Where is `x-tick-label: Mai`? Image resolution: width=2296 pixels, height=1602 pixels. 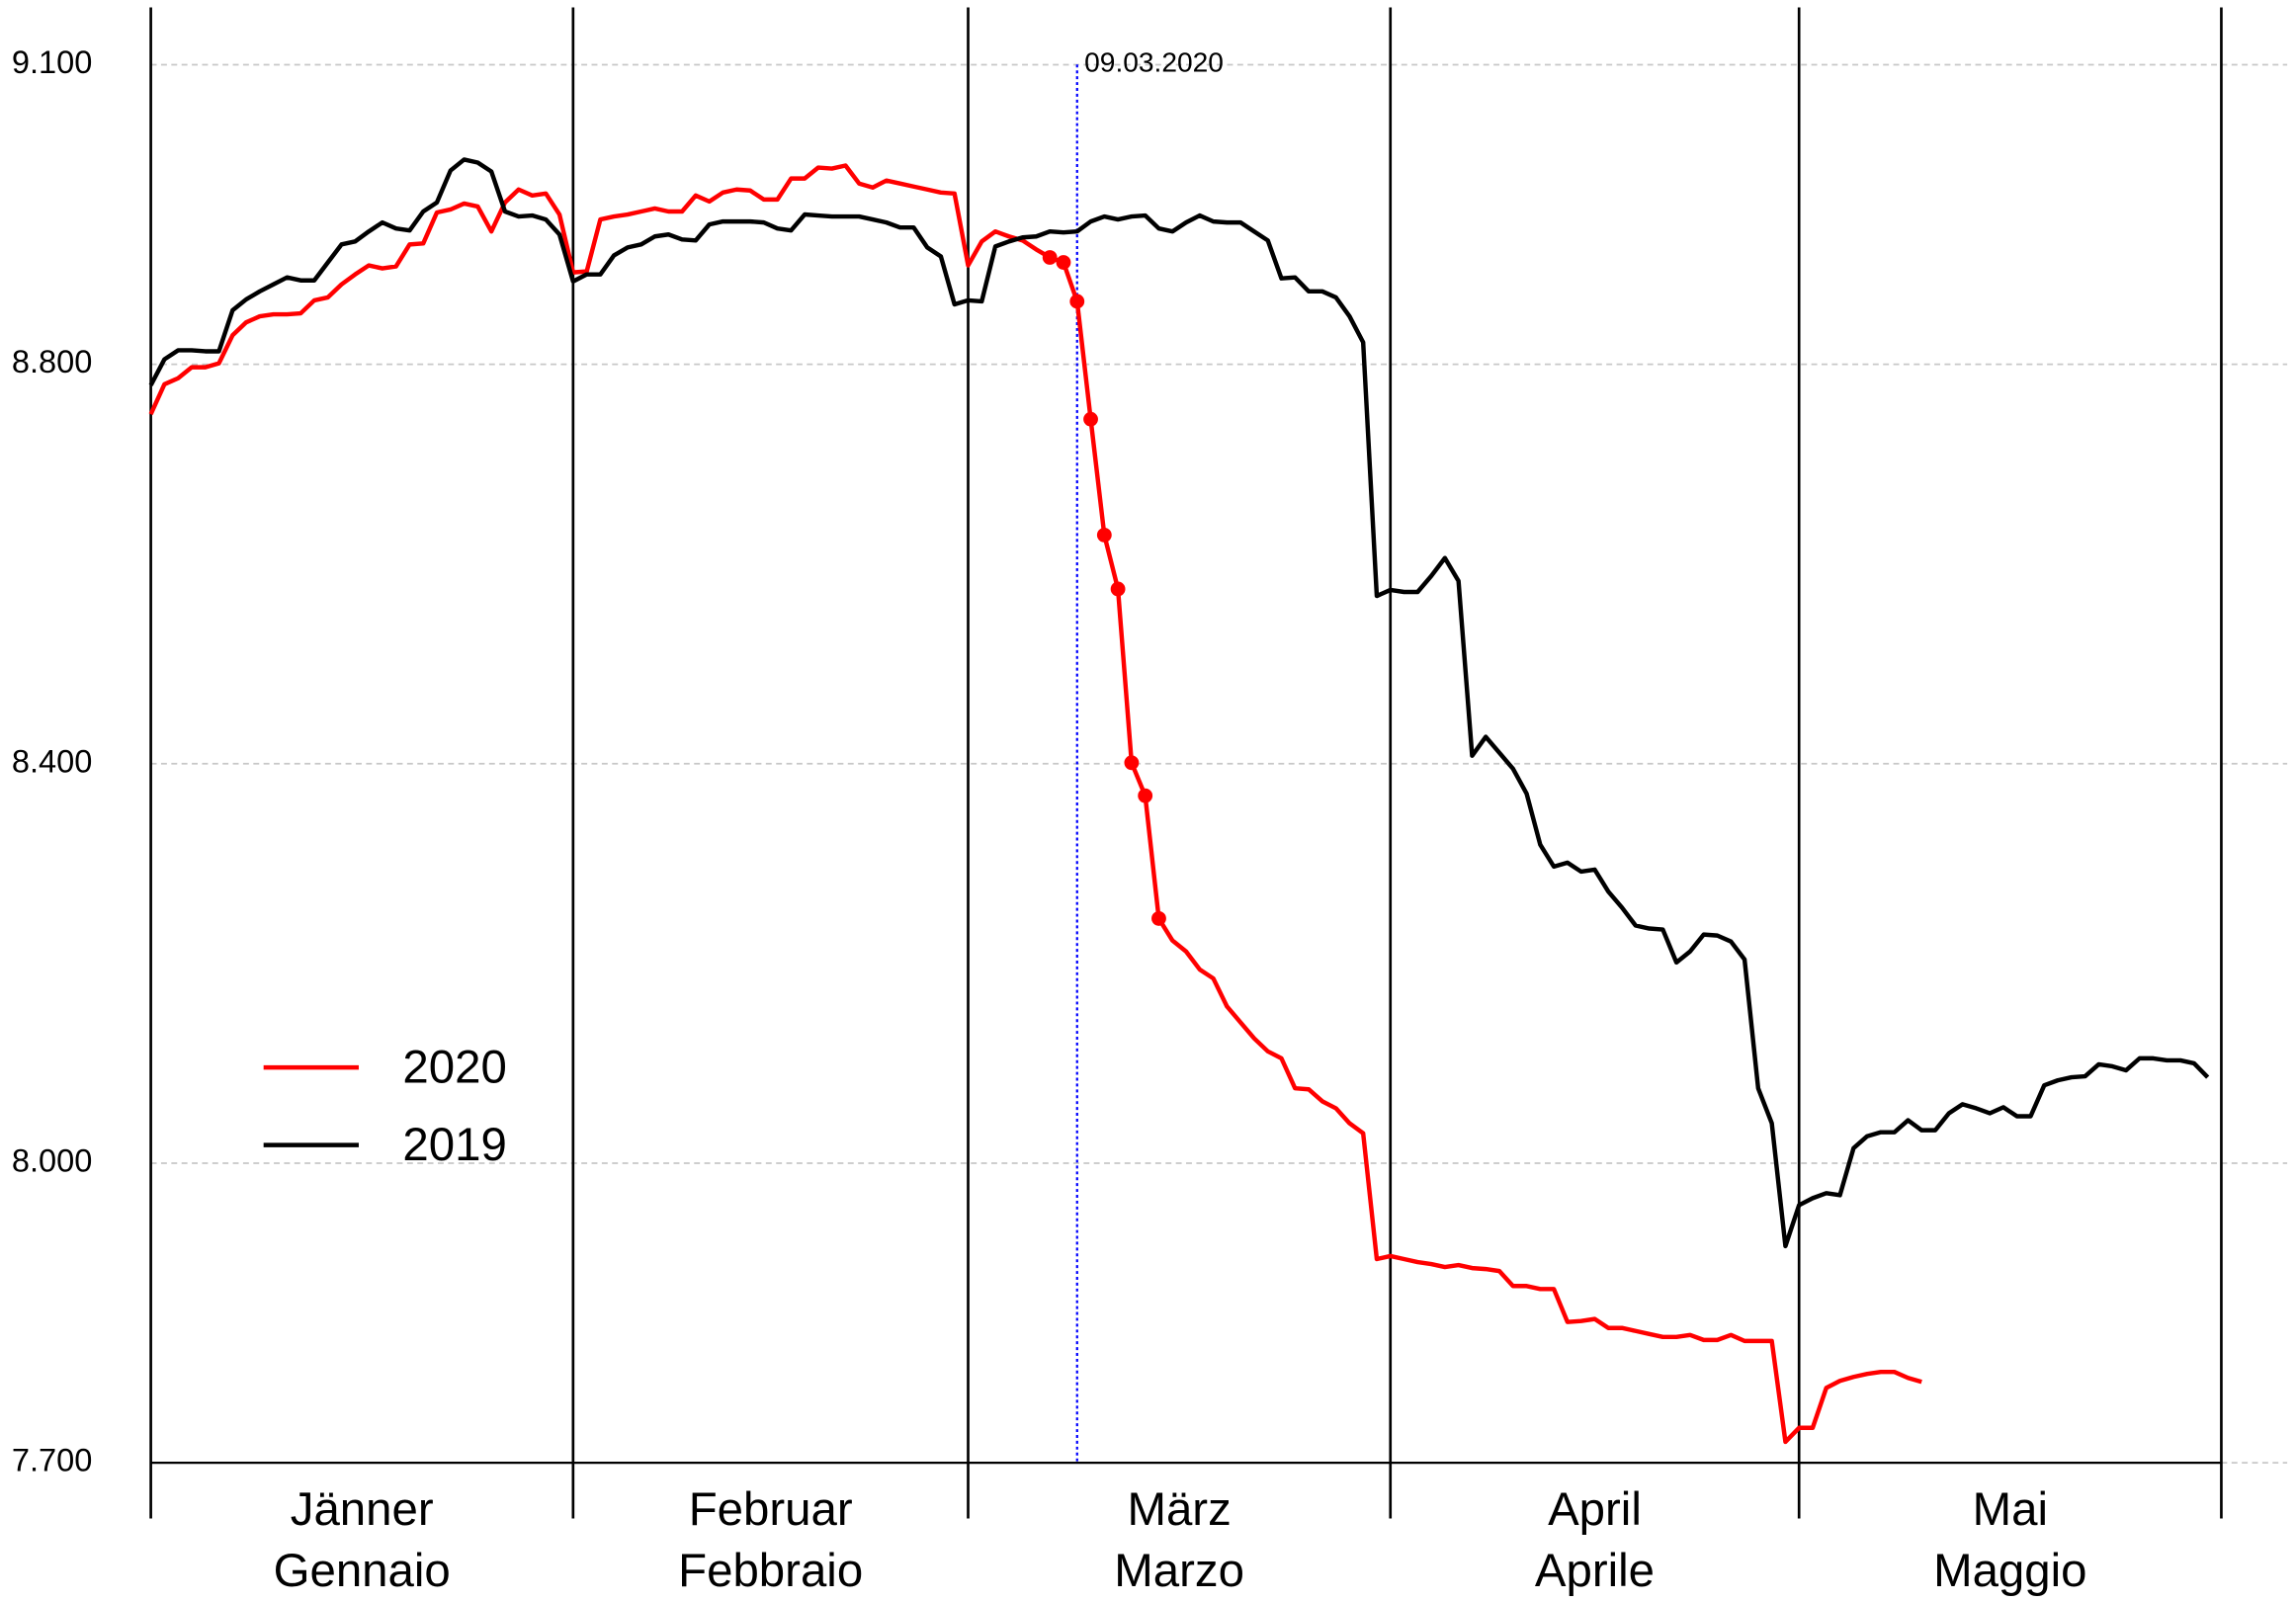 x-tick-label: Mai is located at coordinates (2010, 1509).